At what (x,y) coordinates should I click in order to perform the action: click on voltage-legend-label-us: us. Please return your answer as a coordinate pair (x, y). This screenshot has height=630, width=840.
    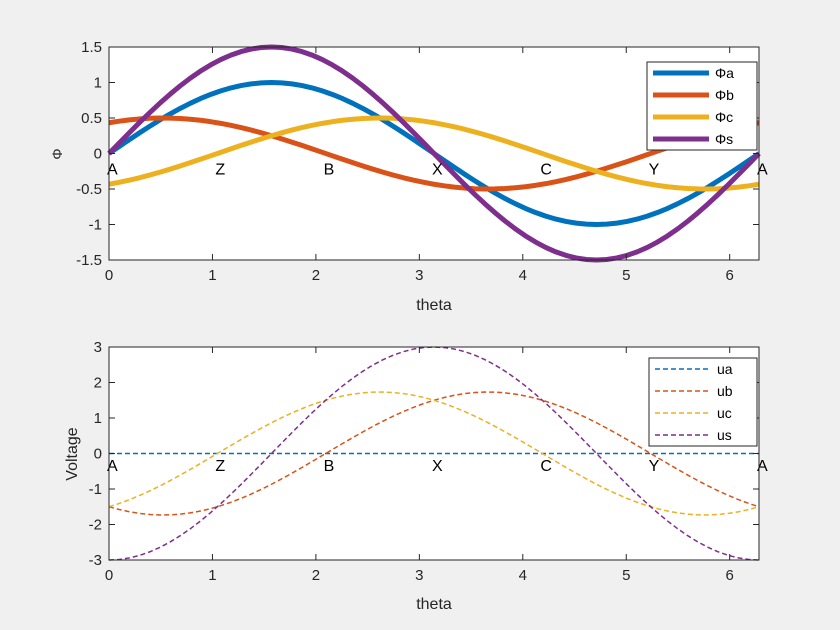
    Looking at the image, I should click on (724, 435).